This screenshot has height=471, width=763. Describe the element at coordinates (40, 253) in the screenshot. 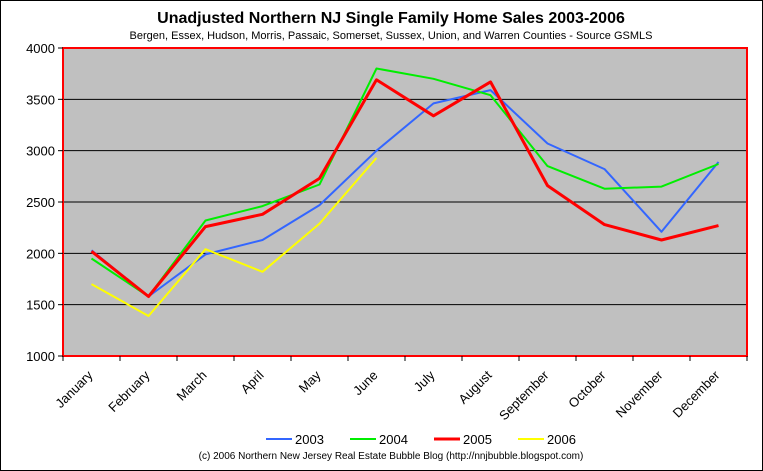

I see `y-tick-label: 2000` at that location.